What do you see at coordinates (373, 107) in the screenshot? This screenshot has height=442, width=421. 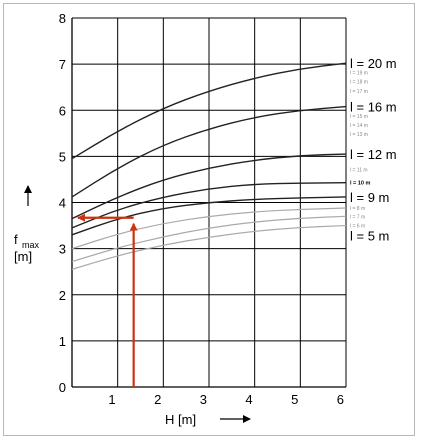 I see `series-label: l = 16 m` at bounding box center [373, 107].